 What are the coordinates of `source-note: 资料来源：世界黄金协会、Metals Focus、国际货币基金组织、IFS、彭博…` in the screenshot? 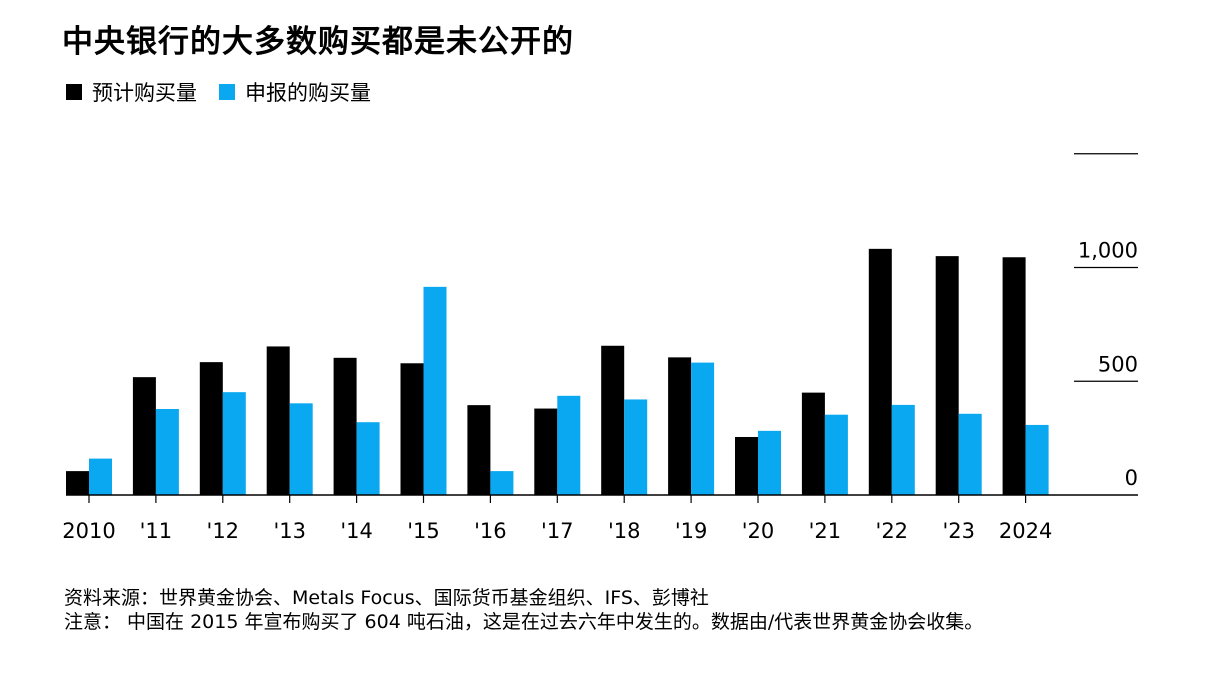 It's located at (386, 598).